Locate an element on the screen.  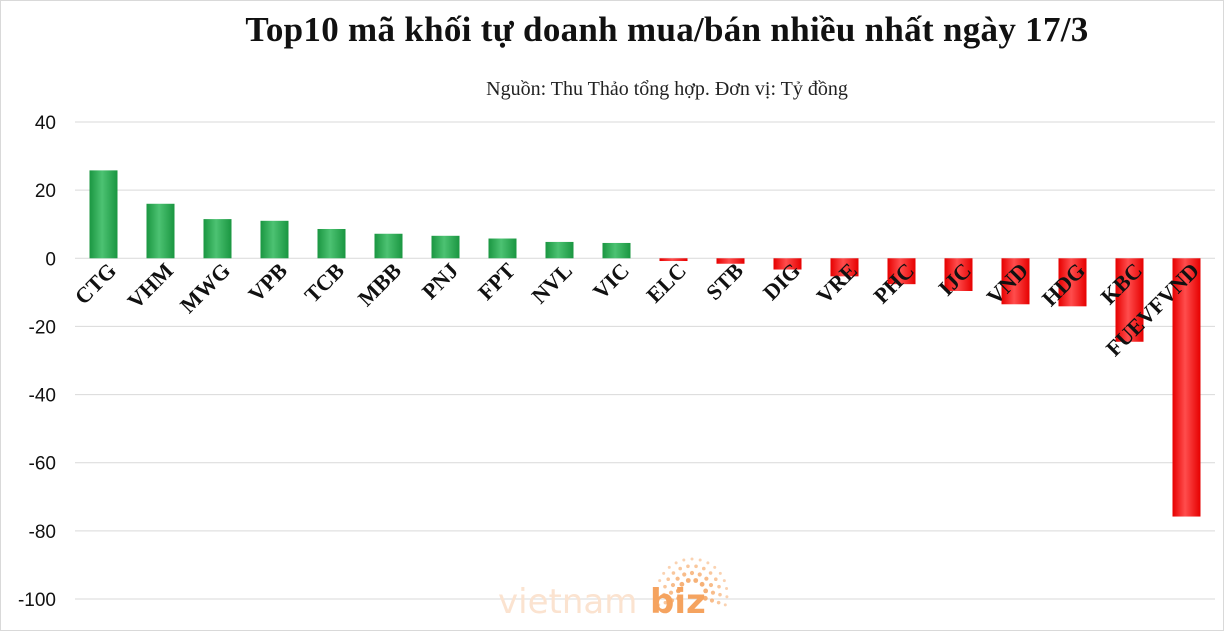
x-tick-label: TCB is located at coordinates (324, 283).